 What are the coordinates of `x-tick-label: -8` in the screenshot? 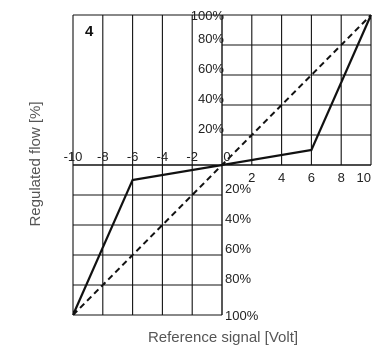 It's located at (103, 156).